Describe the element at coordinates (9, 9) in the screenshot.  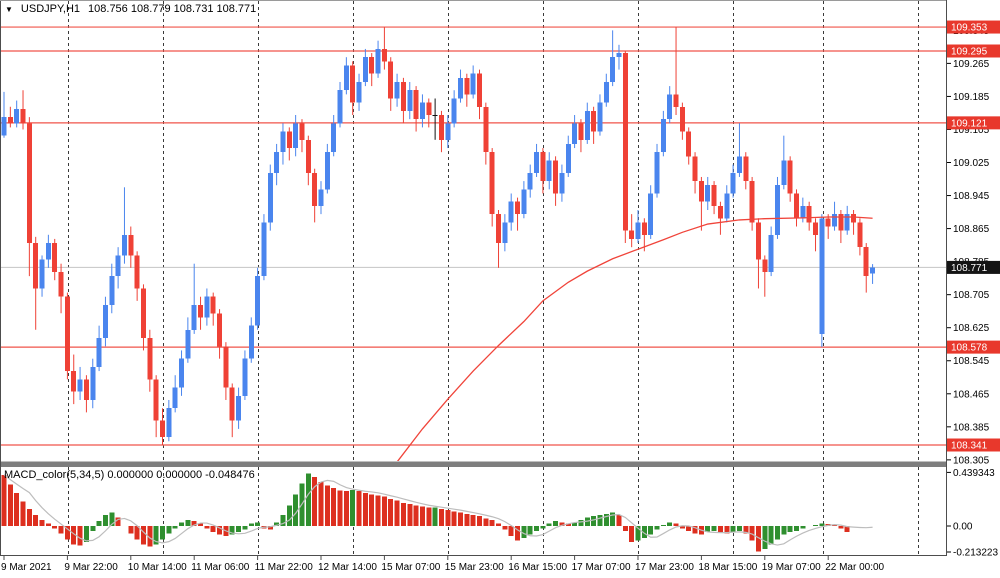
I see `symbol-dropdown-icon: ▼` at that location.